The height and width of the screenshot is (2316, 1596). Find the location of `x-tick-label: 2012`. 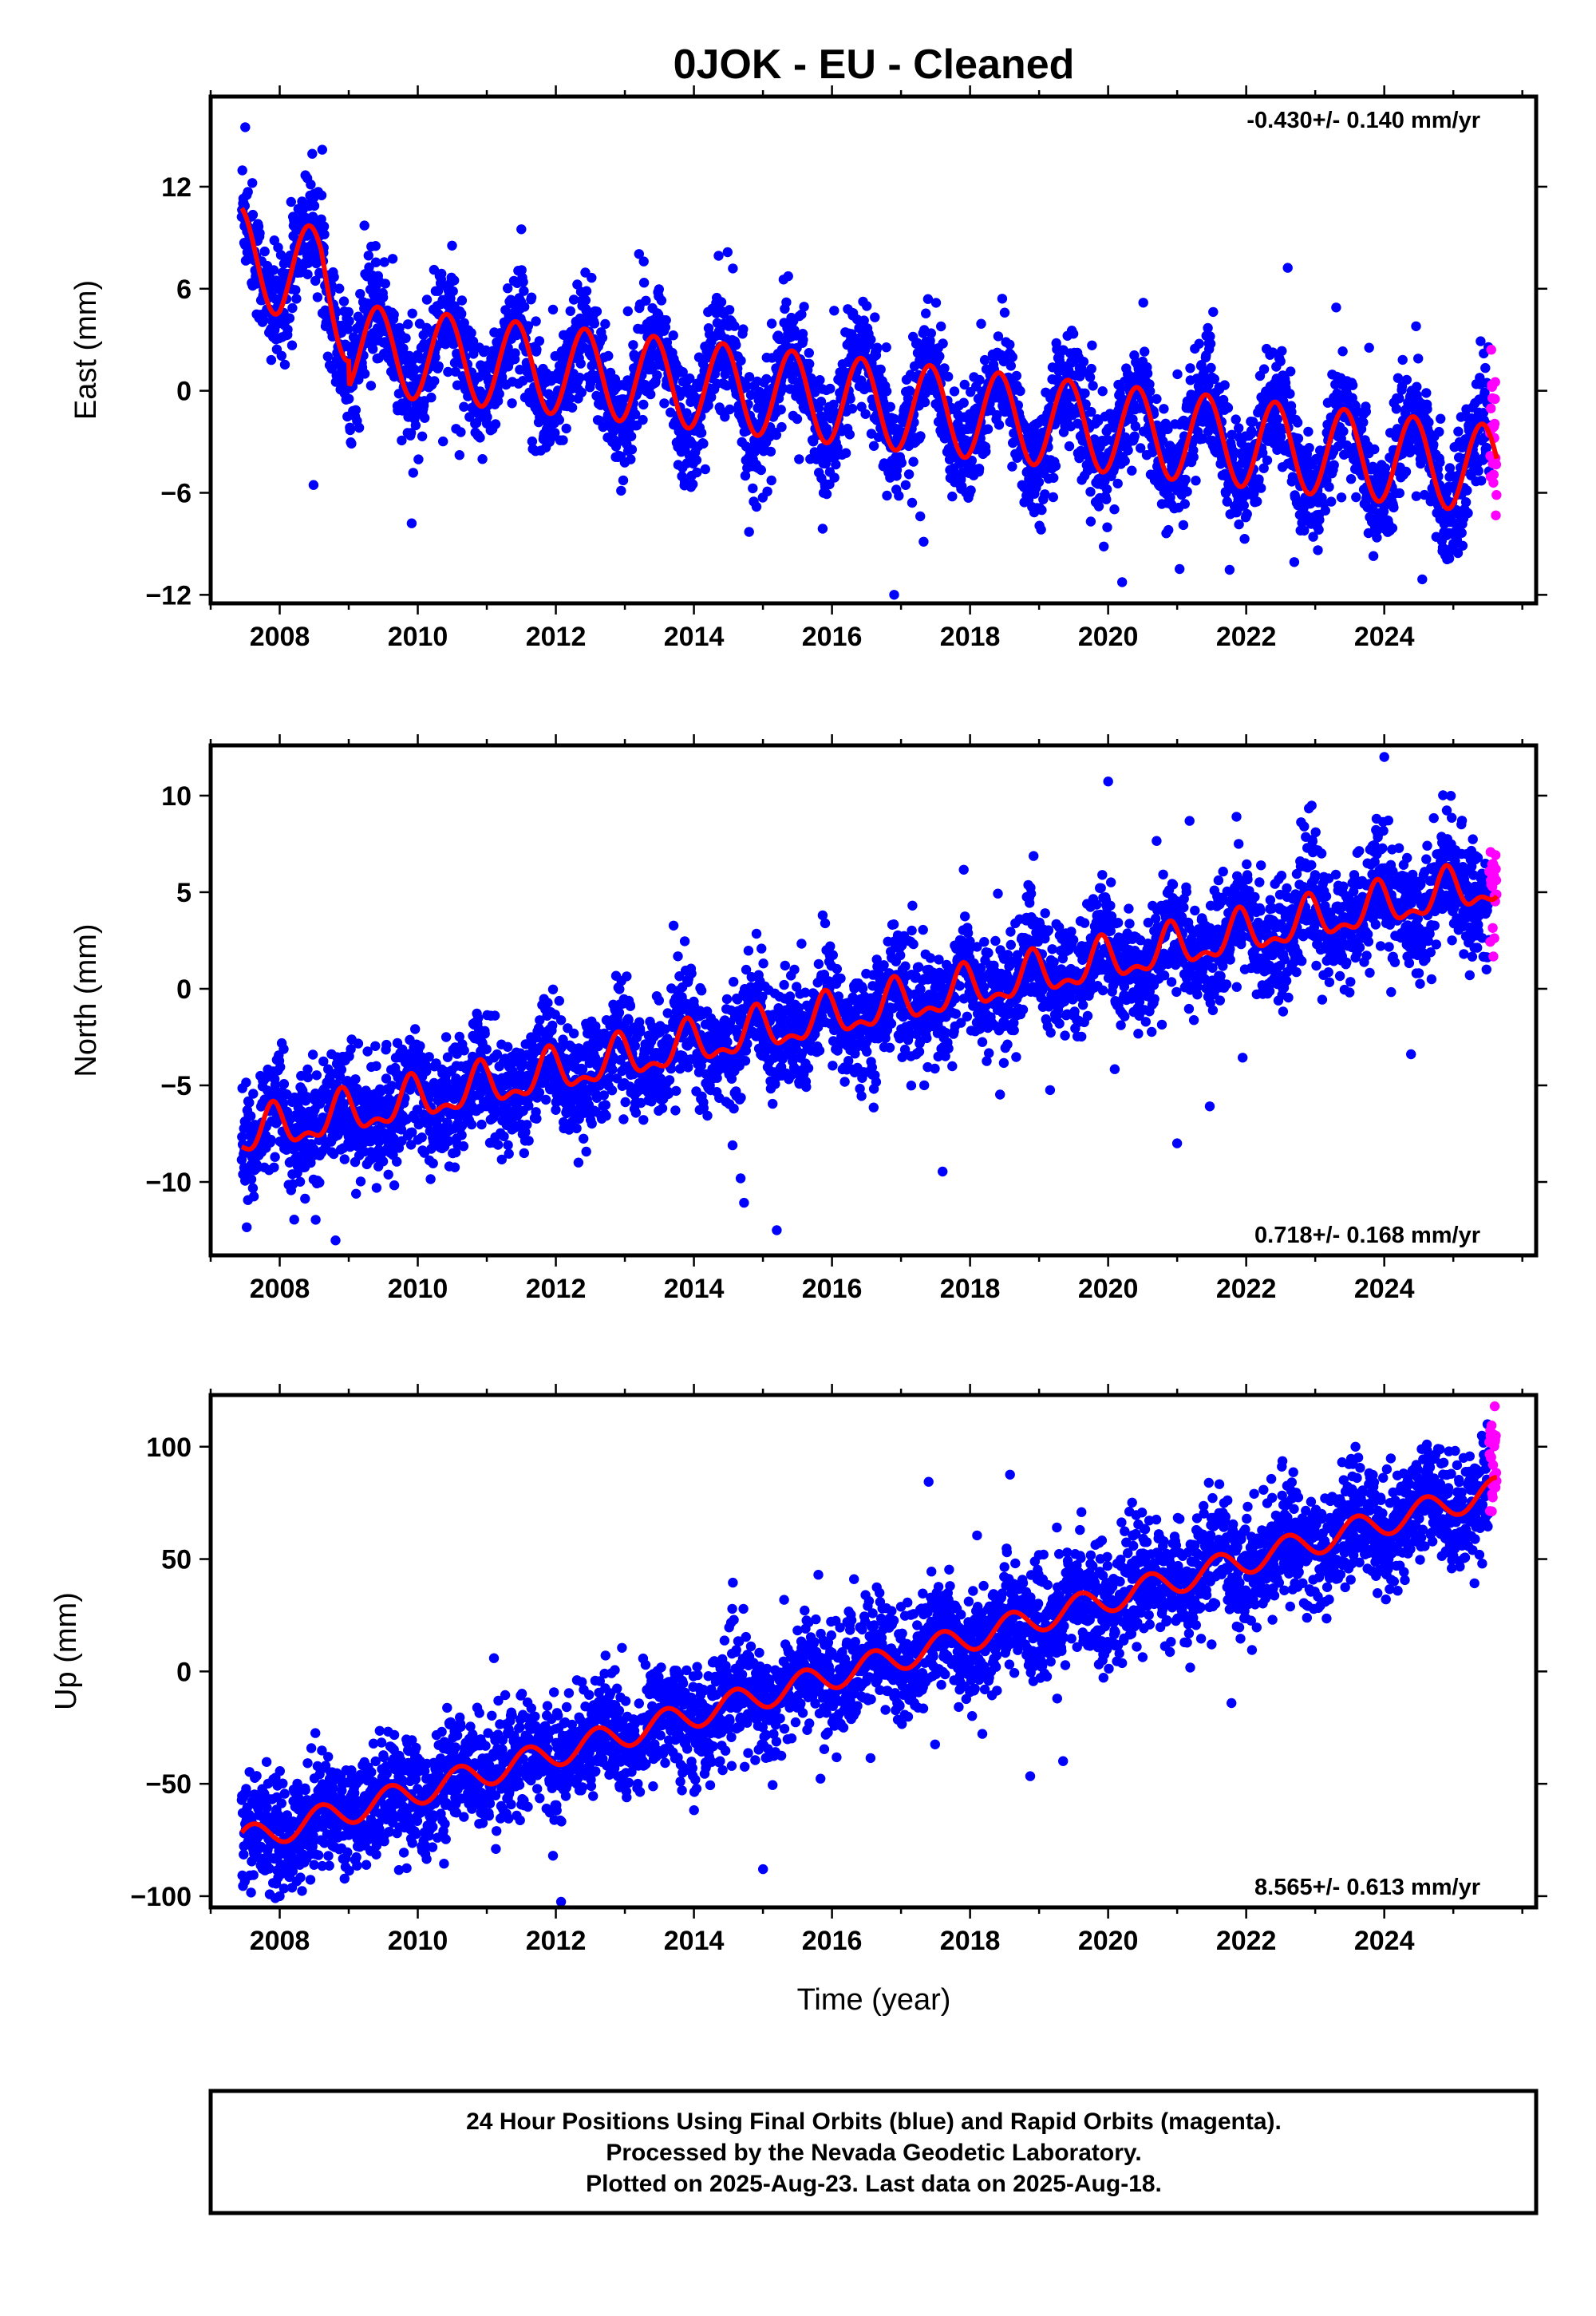

x-tick-label: 2012 is located at coordinates (556, 637).